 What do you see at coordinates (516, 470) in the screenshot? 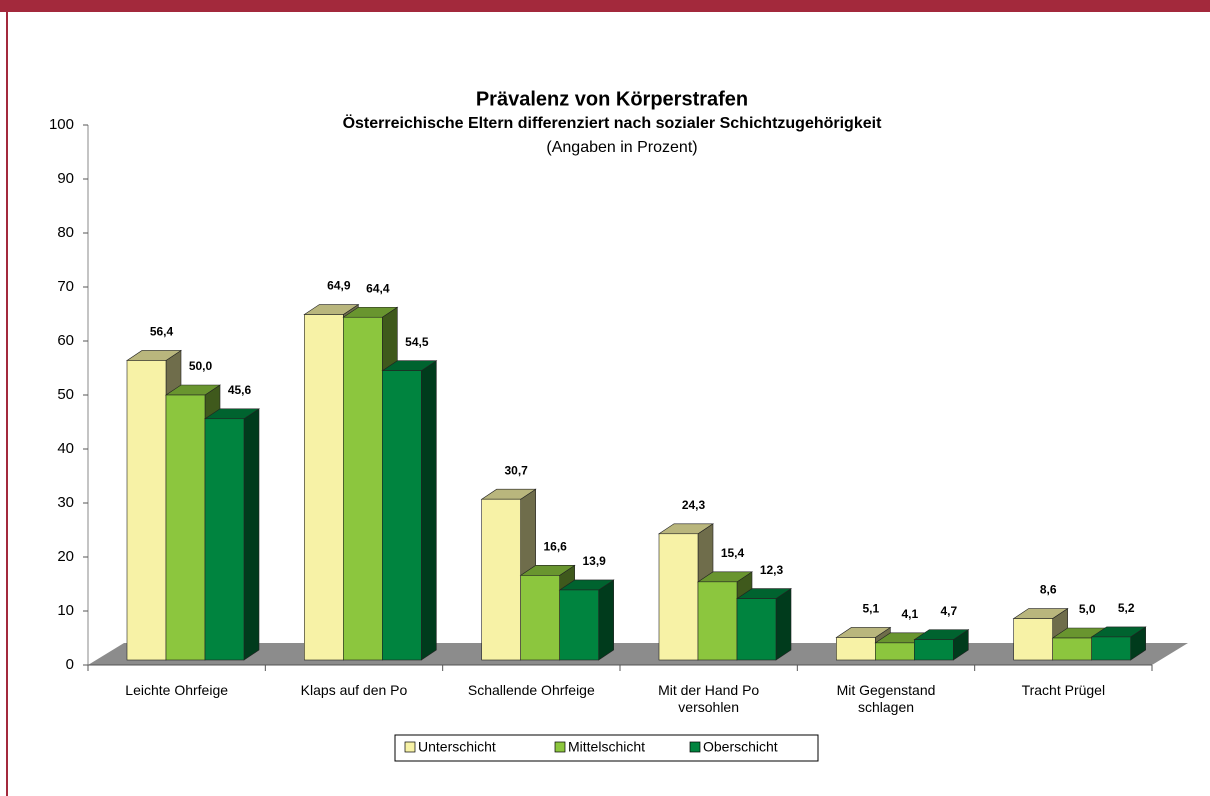
I see `data-label: 30,7` at bounding box center [516, 470].